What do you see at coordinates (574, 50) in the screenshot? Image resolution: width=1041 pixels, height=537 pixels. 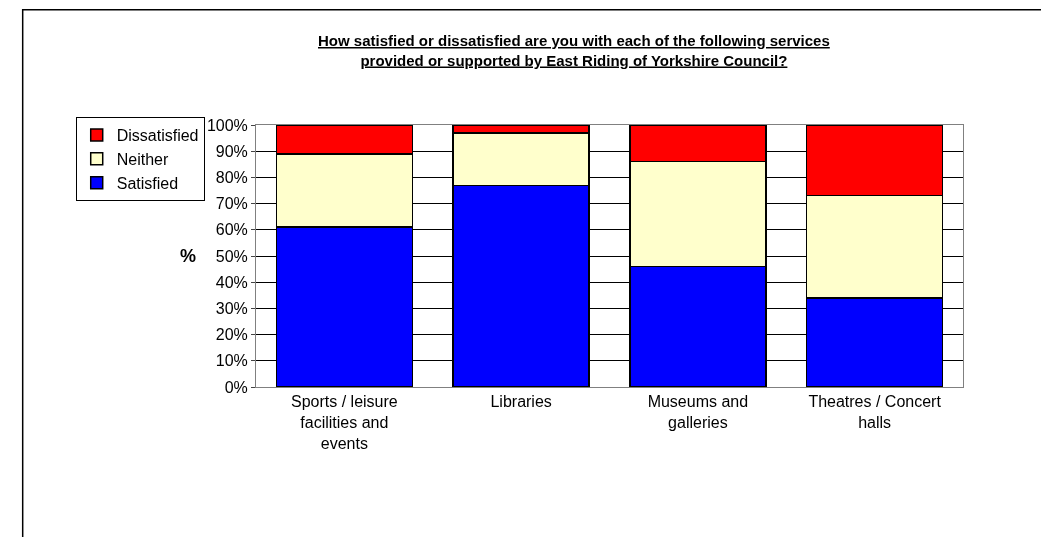 I see `chart-title: How satisfied or dissatisfied are you with each of the following services provided or supported by East Riding of Yorkshire Council?` at bounding box center [574, 50].